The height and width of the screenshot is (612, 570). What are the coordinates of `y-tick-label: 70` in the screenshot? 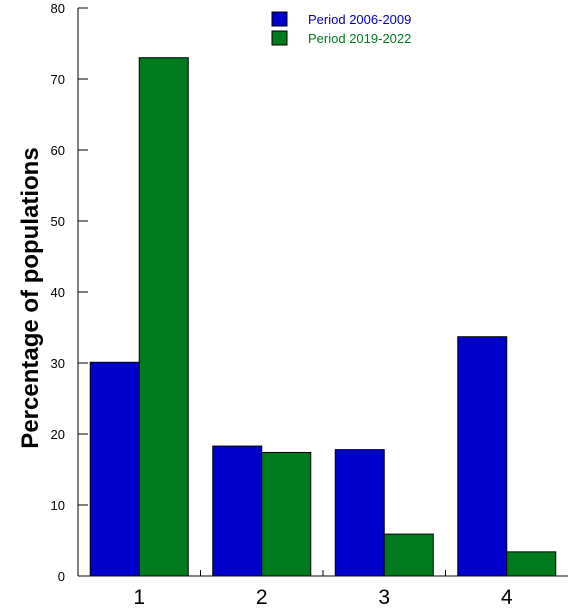 It's located at (58, 79).